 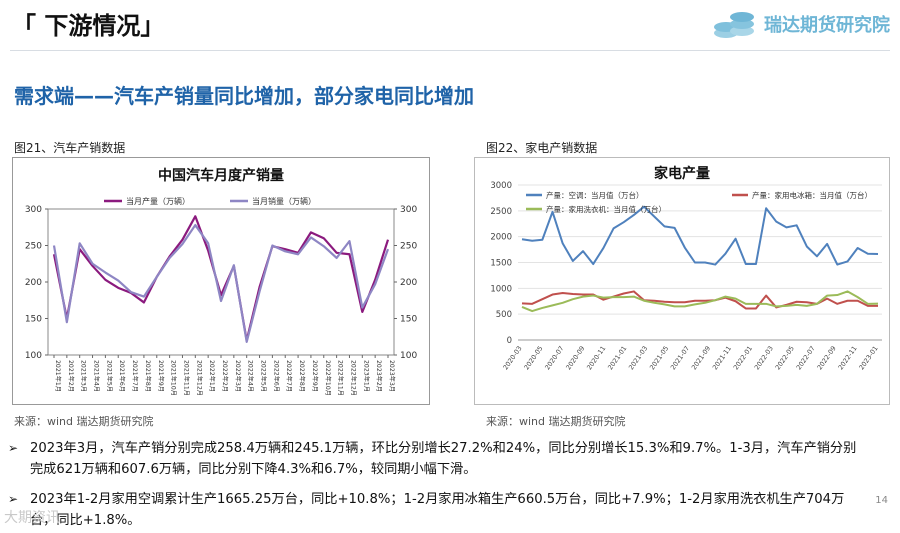 I want to click on figure-22-caption: 图22、家电产销数据, so click(x=542, y=148).